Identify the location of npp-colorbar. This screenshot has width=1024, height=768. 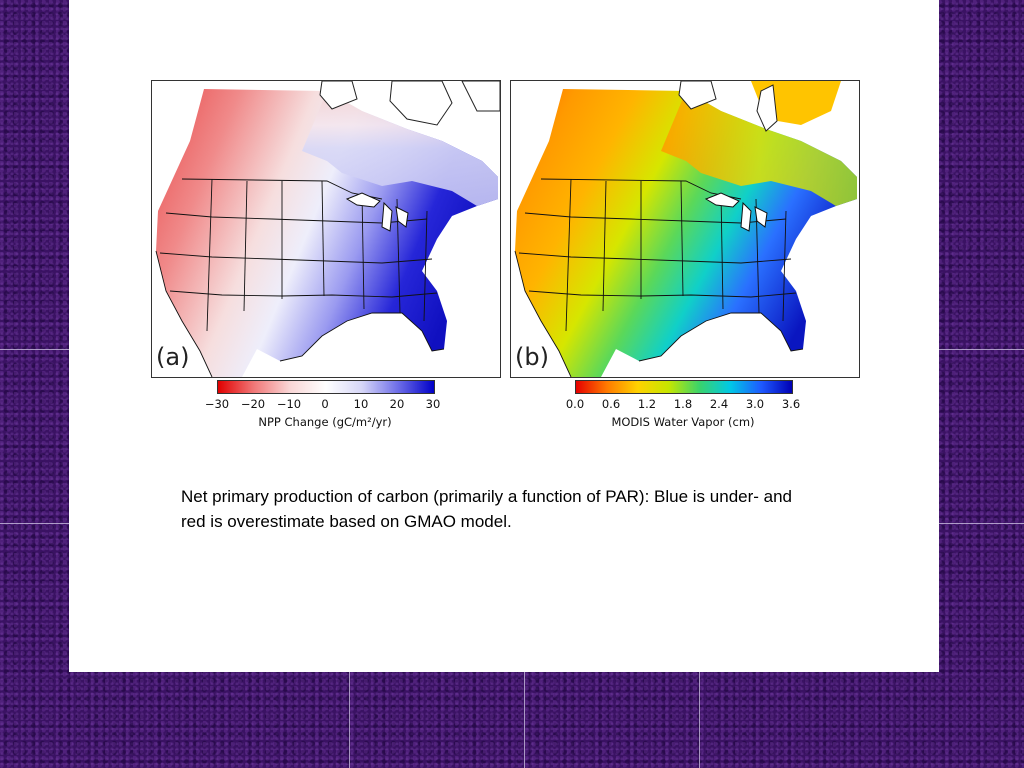
(326, 387).